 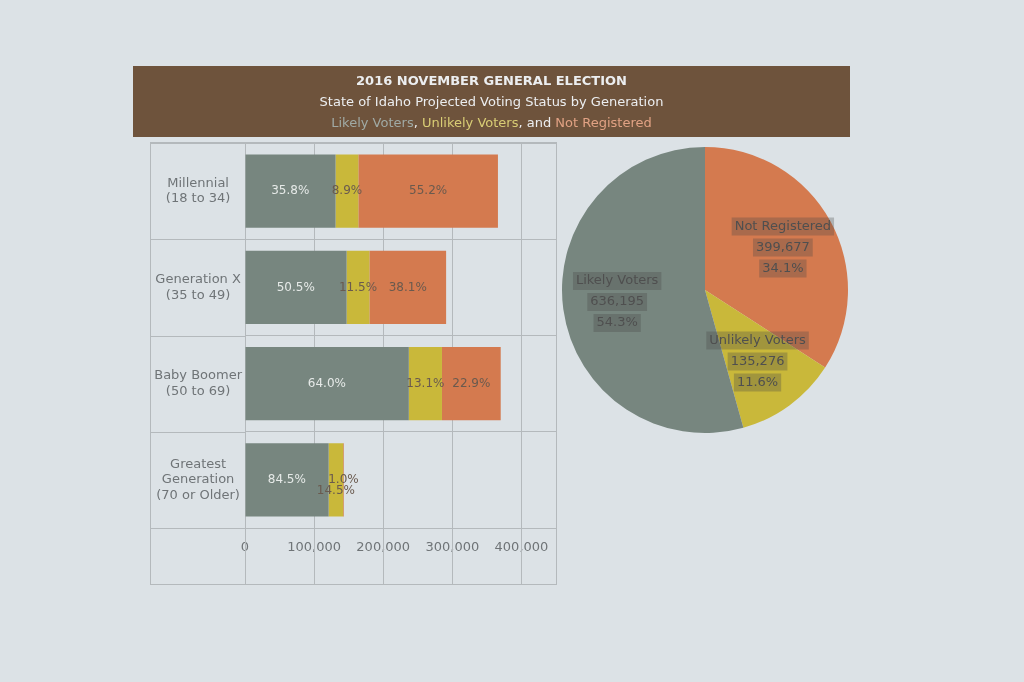 I want to click on slice-label: Unlikely Voters, so click(x=758, y=339).